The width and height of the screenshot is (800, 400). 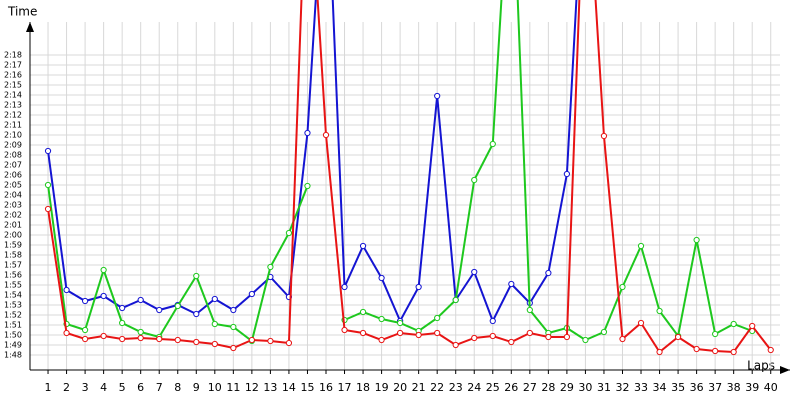 I want to click on x-axis-label: Laps, so click(x=761, y=366).